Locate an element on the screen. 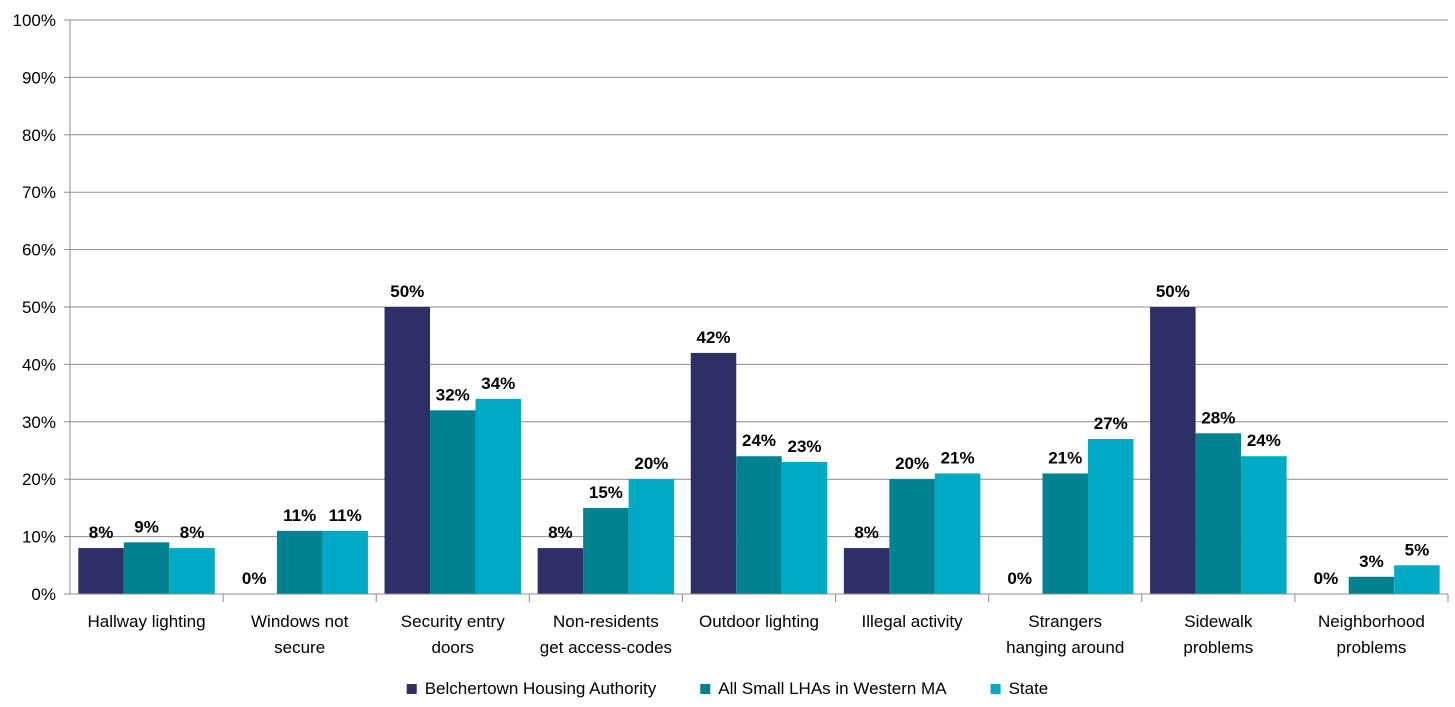  x-tick-label: secure is located at coordinates (299, 647).